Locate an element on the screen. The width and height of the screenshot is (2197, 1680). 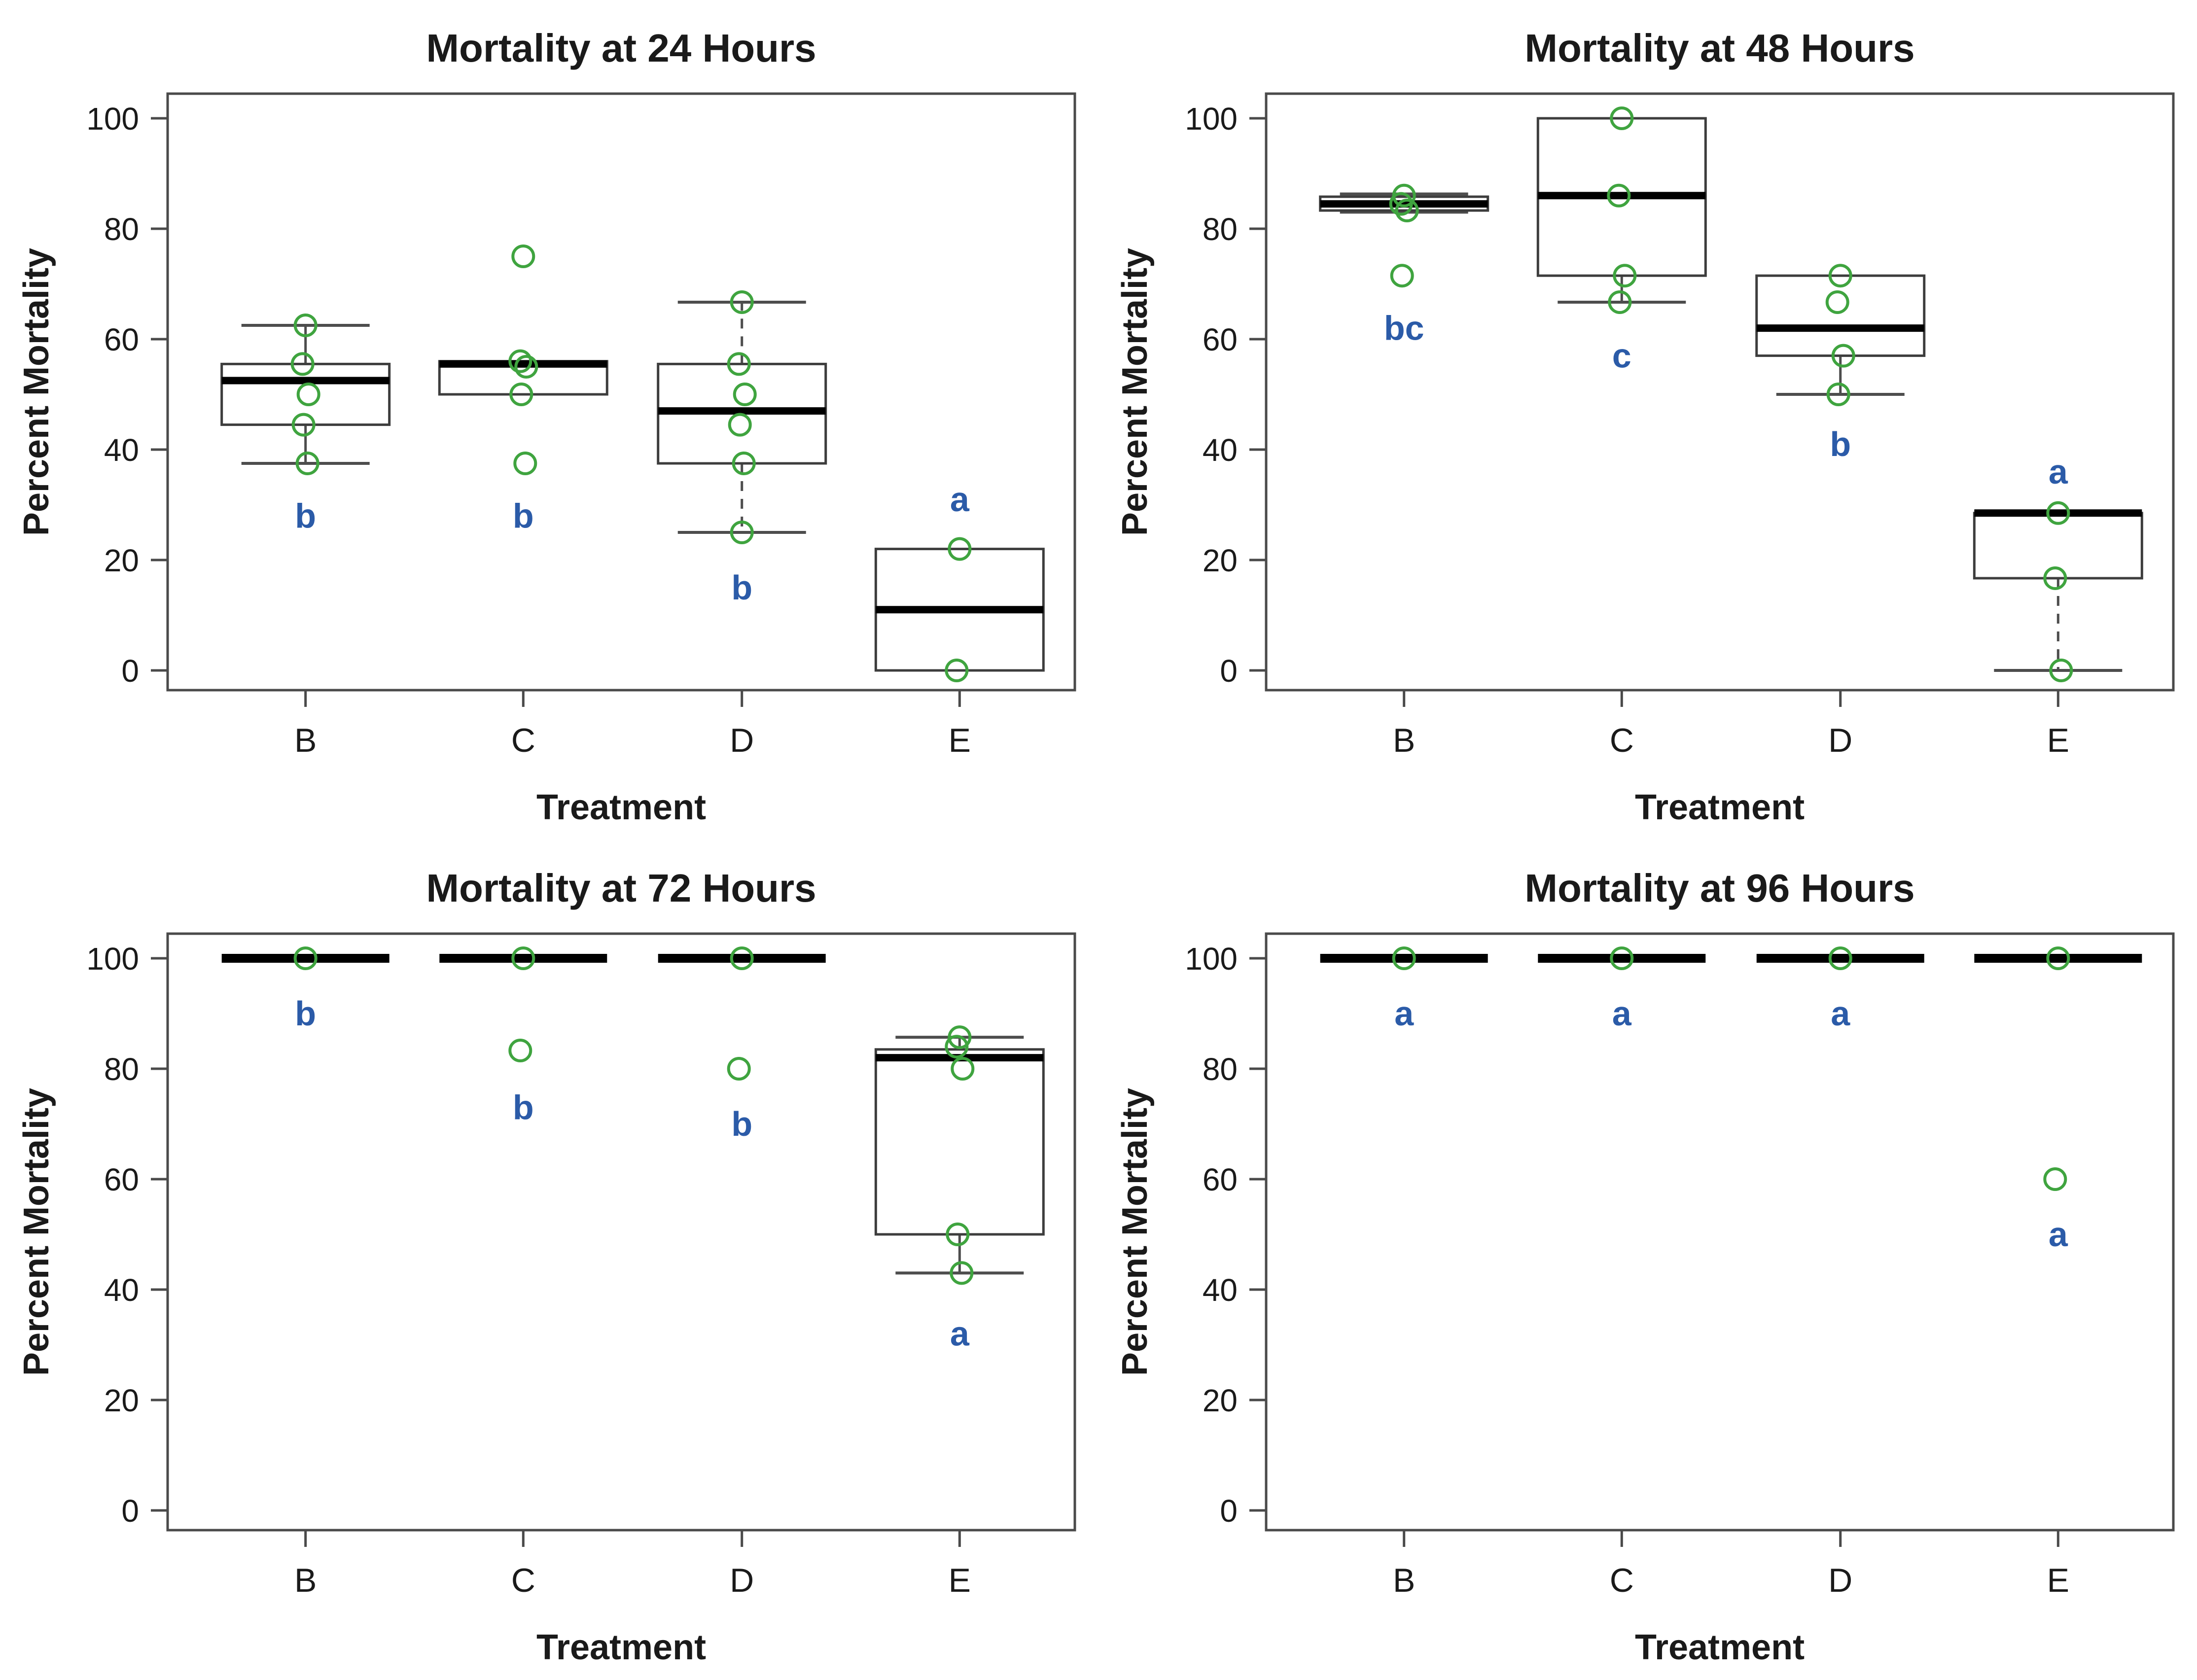
sig-letter: bc is located at coordinates (1404, 328).